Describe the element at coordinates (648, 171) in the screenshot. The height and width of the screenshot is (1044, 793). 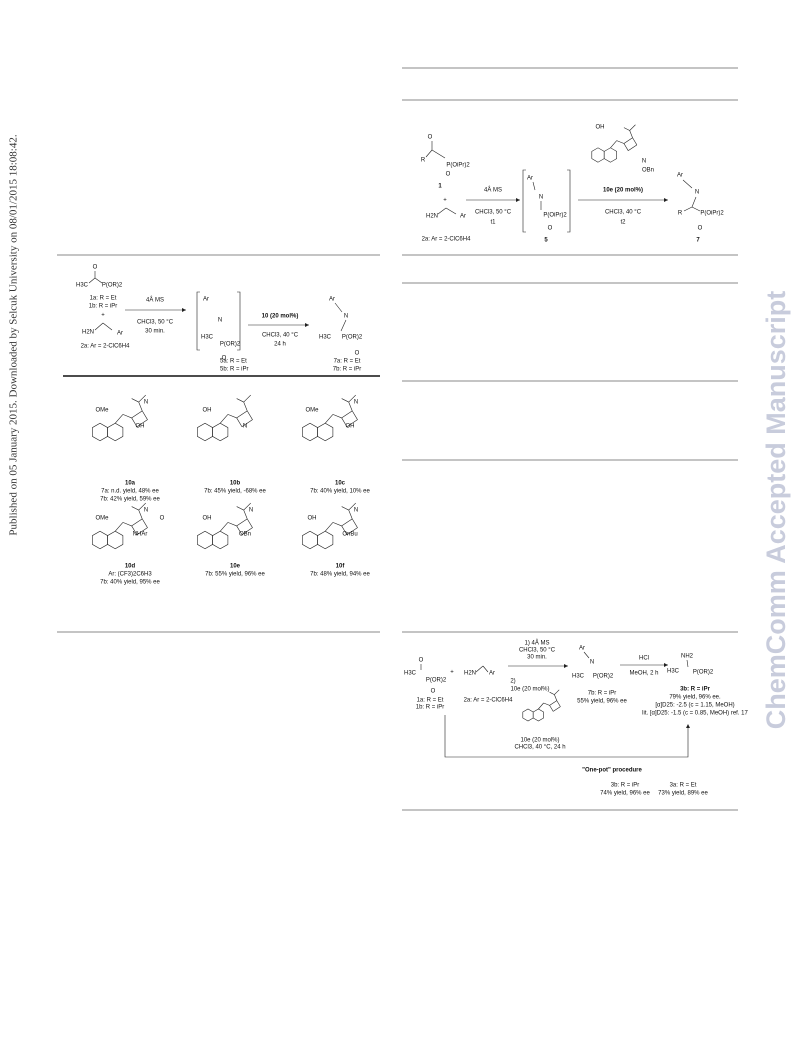
I see `label: OBn` at that location.